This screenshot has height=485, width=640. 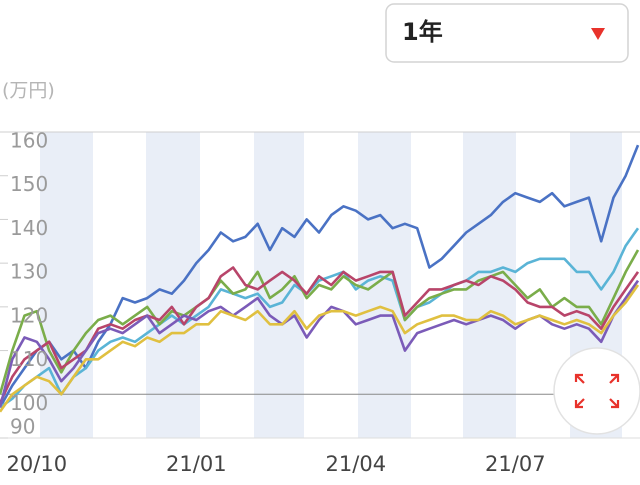 I want to click on expand-icon, so click(x=597, y=391).